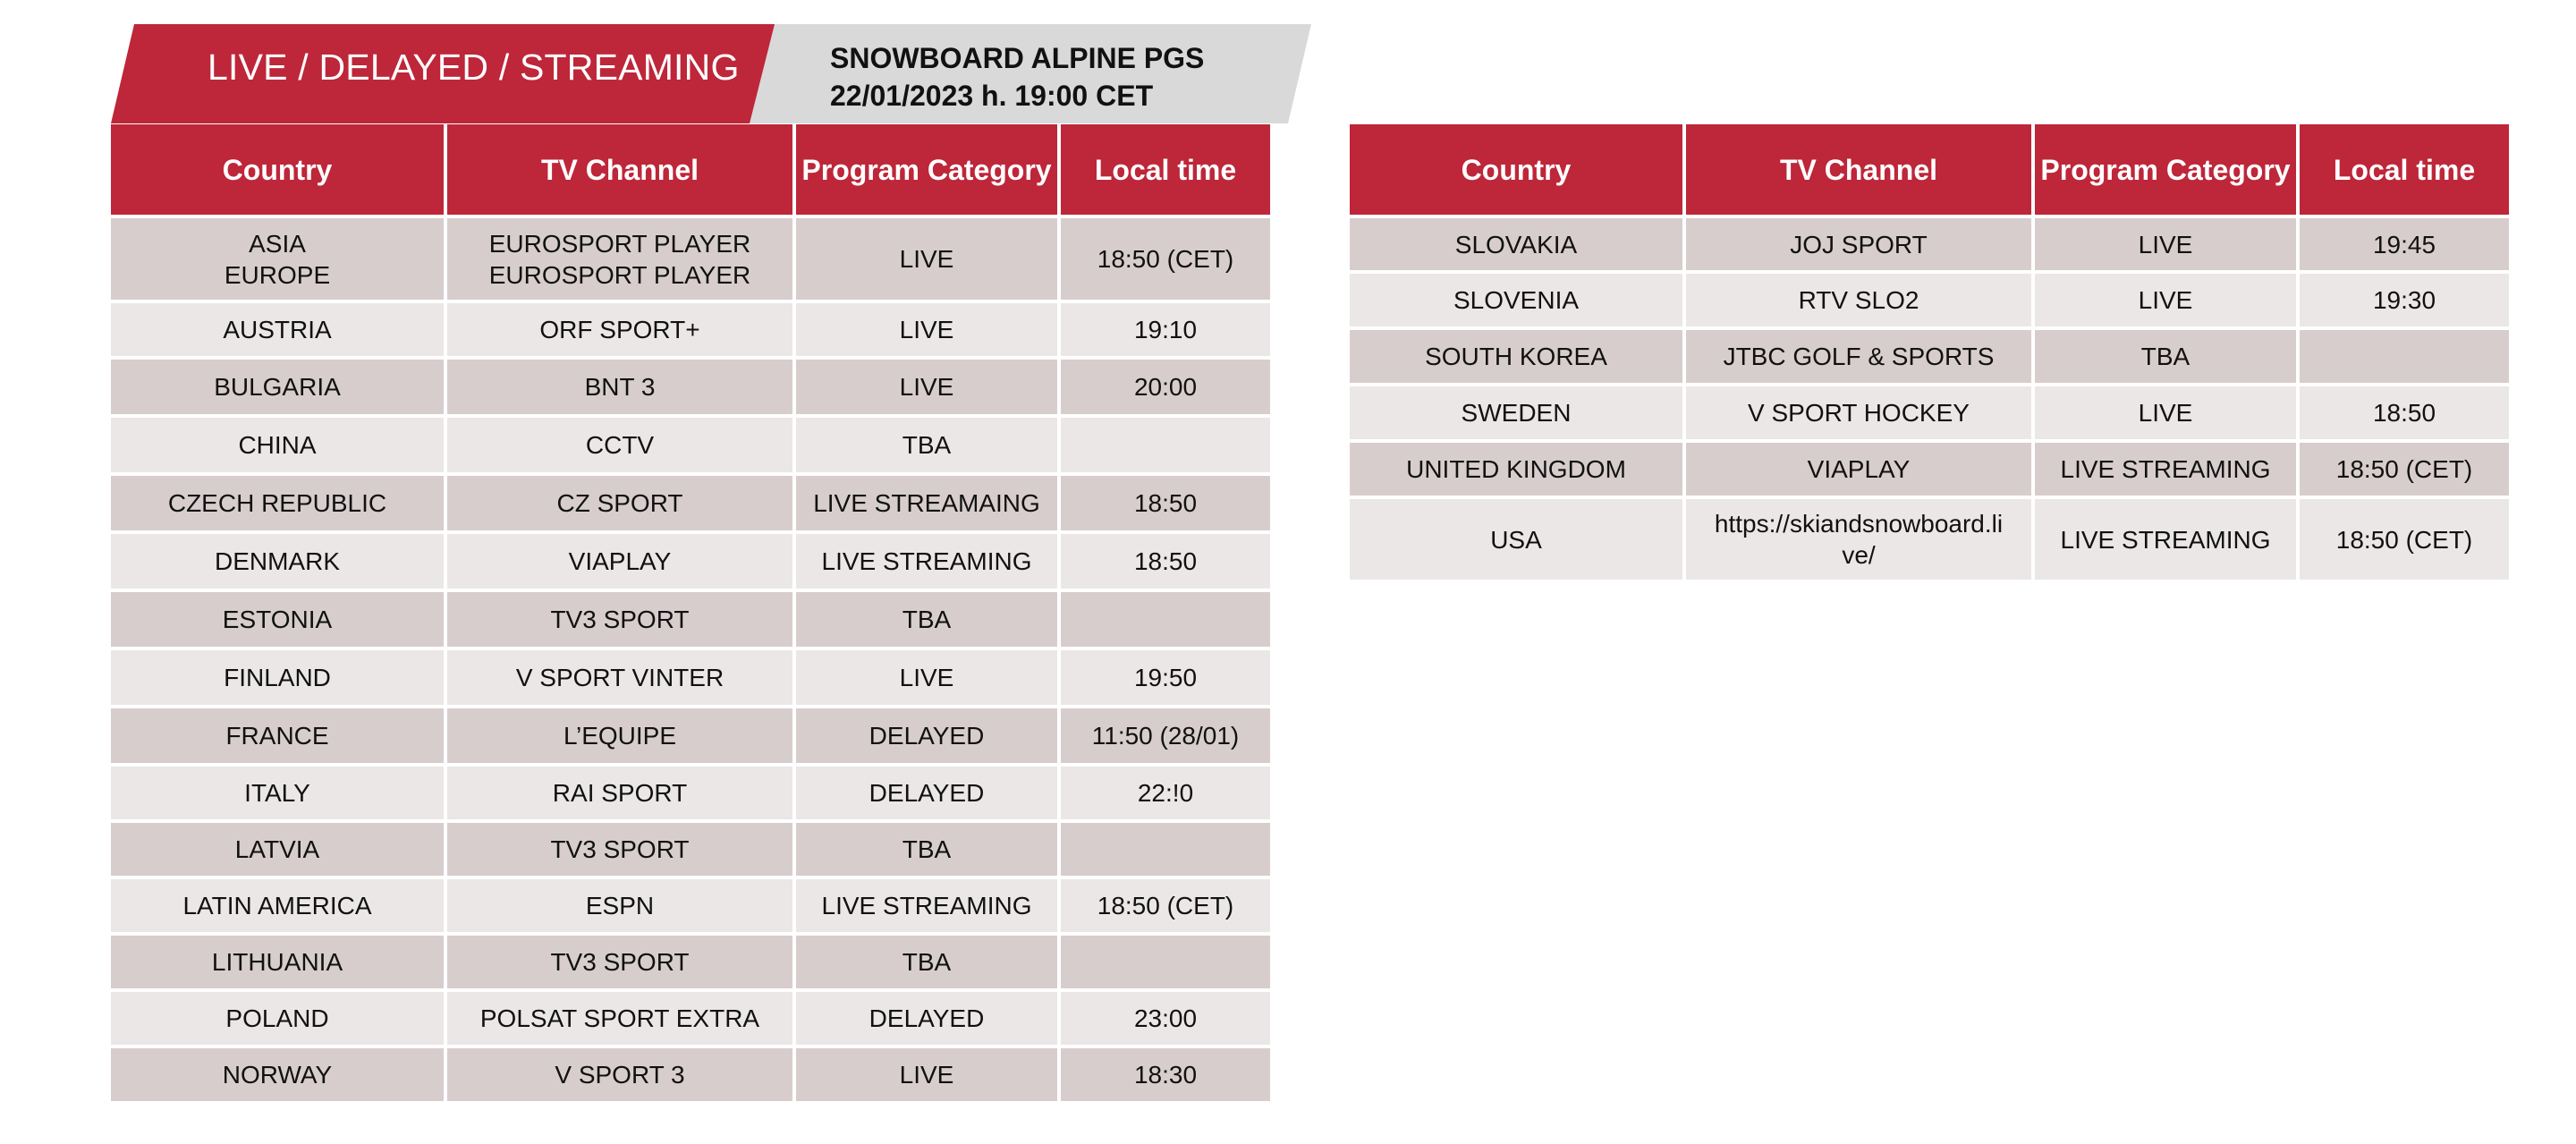 This screenshot has height=1144, width=2576. I want to click on local-time-cell: 18:30, so click(1165, 1074).